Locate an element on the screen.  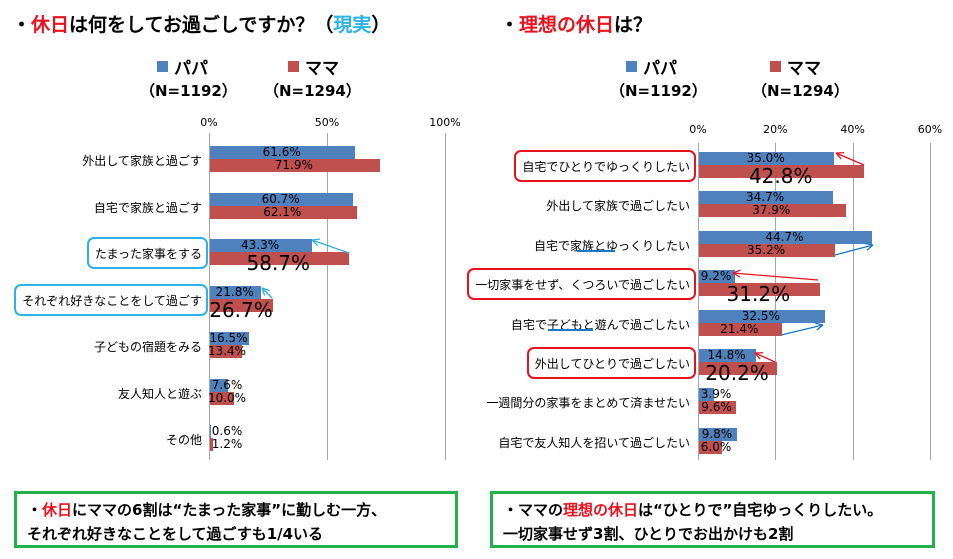
left-value-label-mama: 13.4% is located at coordinates (227, 351).